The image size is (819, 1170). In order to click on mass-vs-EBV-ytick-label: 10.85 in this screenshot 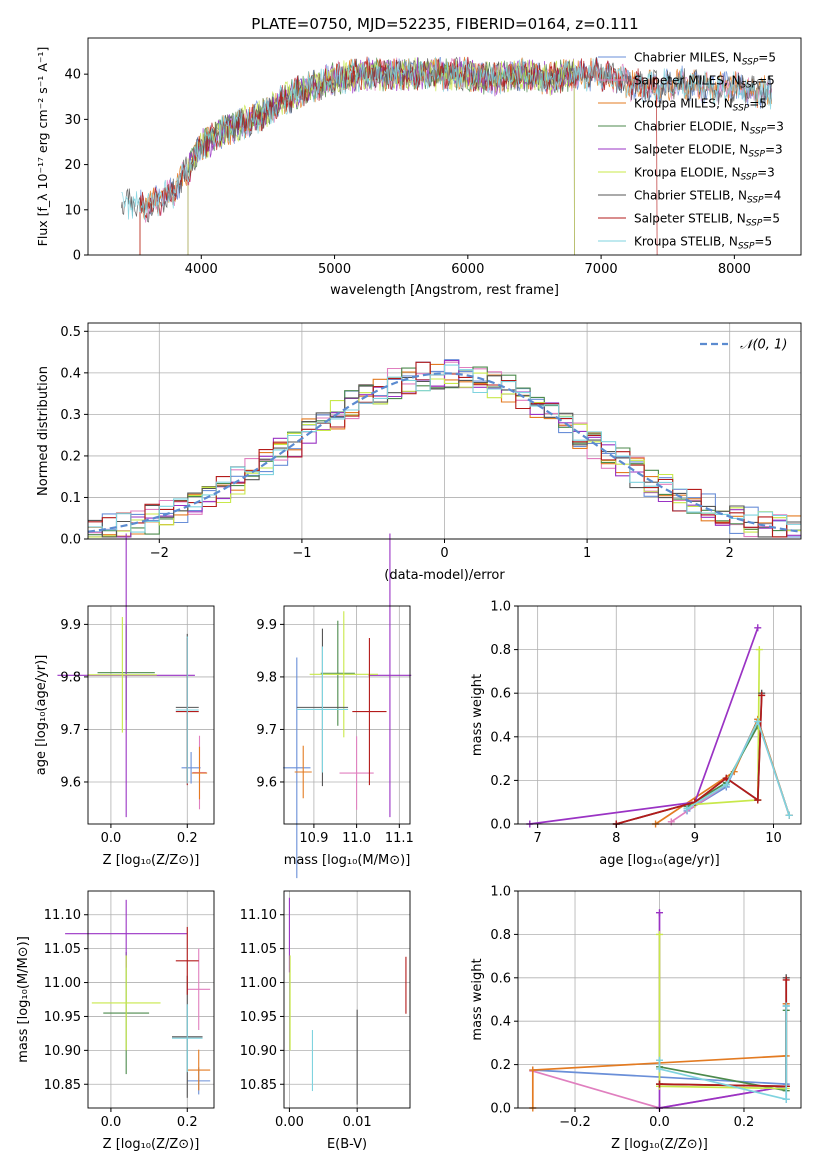, I will do `click(258, 1085)`.